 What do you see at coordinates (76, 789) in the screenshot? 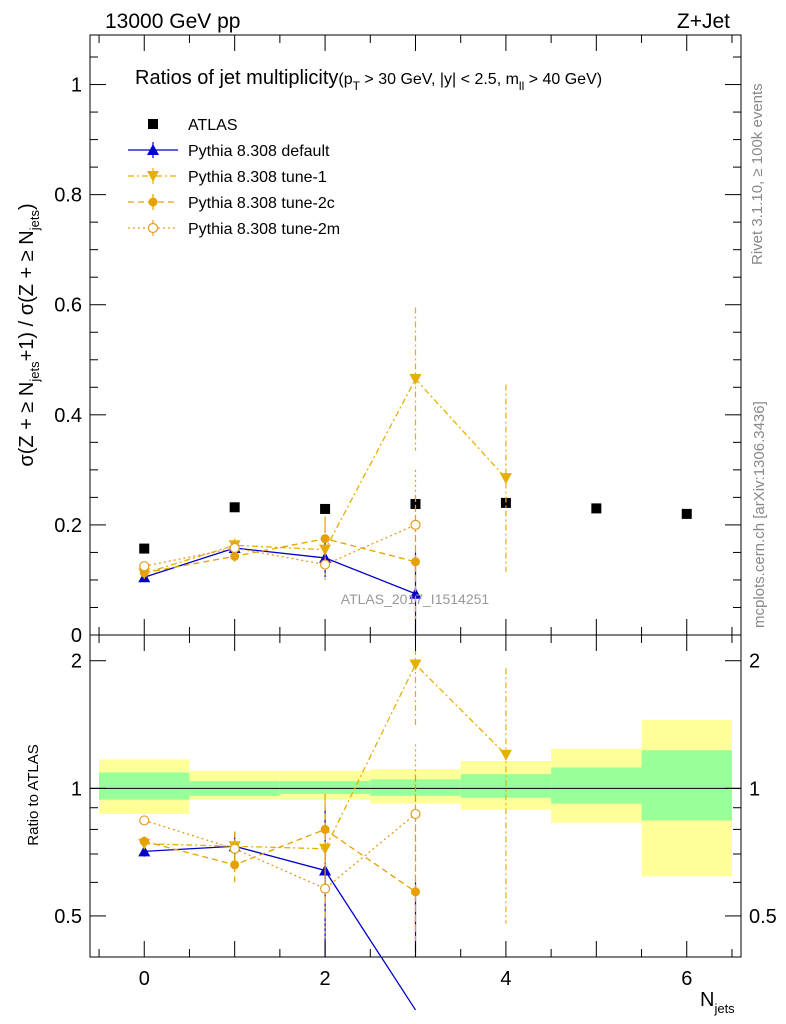
I see `ratio-y-tick-label: 1` at bounding box center [76, 789].